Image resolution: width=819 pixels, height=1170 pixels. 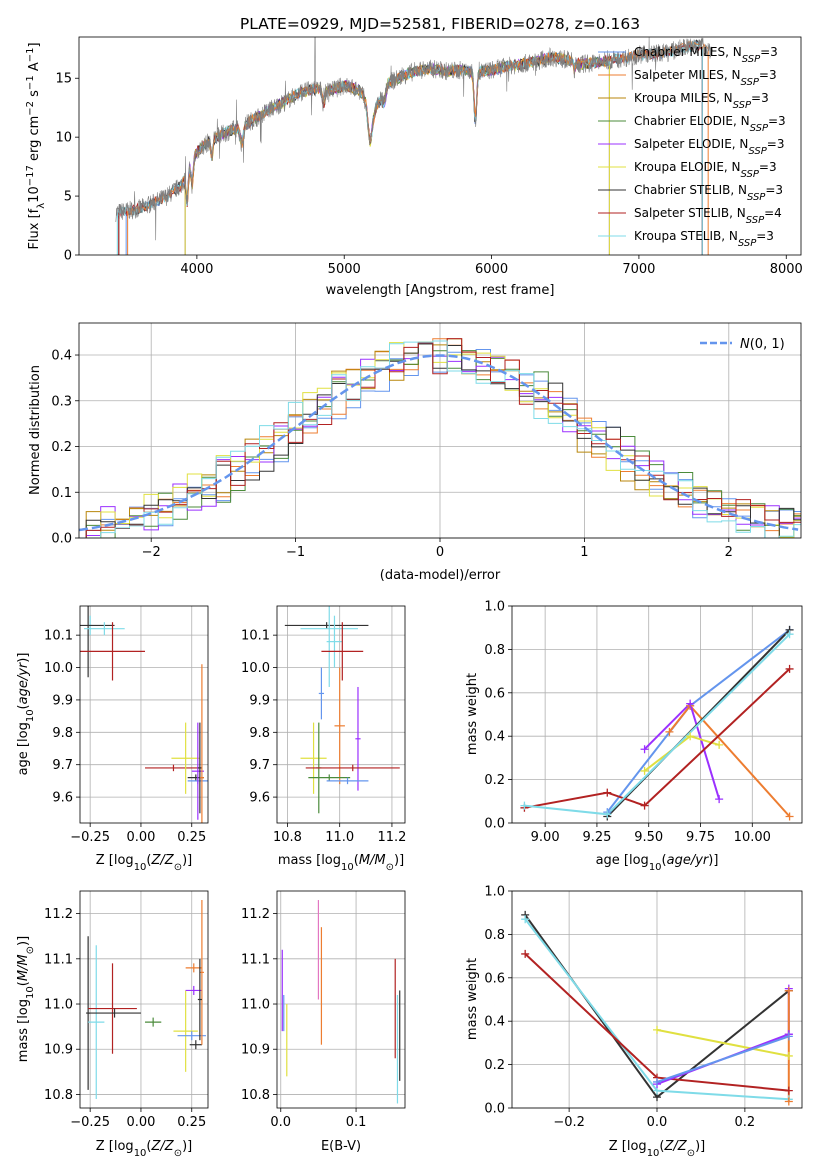 What do you see at coordinates (372, 860) in the screenshot?
I see `label-part: M/M` at bounding box center [372, 860].